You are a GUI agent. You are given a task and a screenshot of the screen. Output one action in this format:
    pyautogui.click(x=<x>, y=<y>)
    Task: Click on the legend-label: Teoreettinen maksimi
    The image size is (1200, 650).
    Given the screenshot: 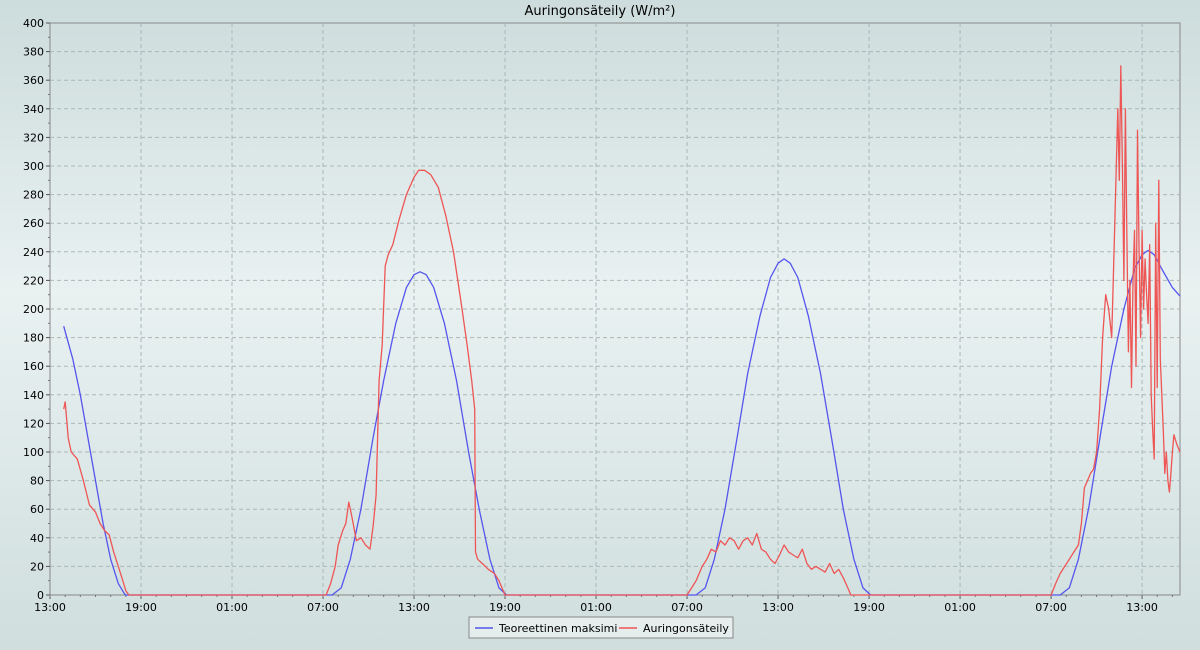 What is the action you would take?
    pyautogui.click(x=557, y=628)
    